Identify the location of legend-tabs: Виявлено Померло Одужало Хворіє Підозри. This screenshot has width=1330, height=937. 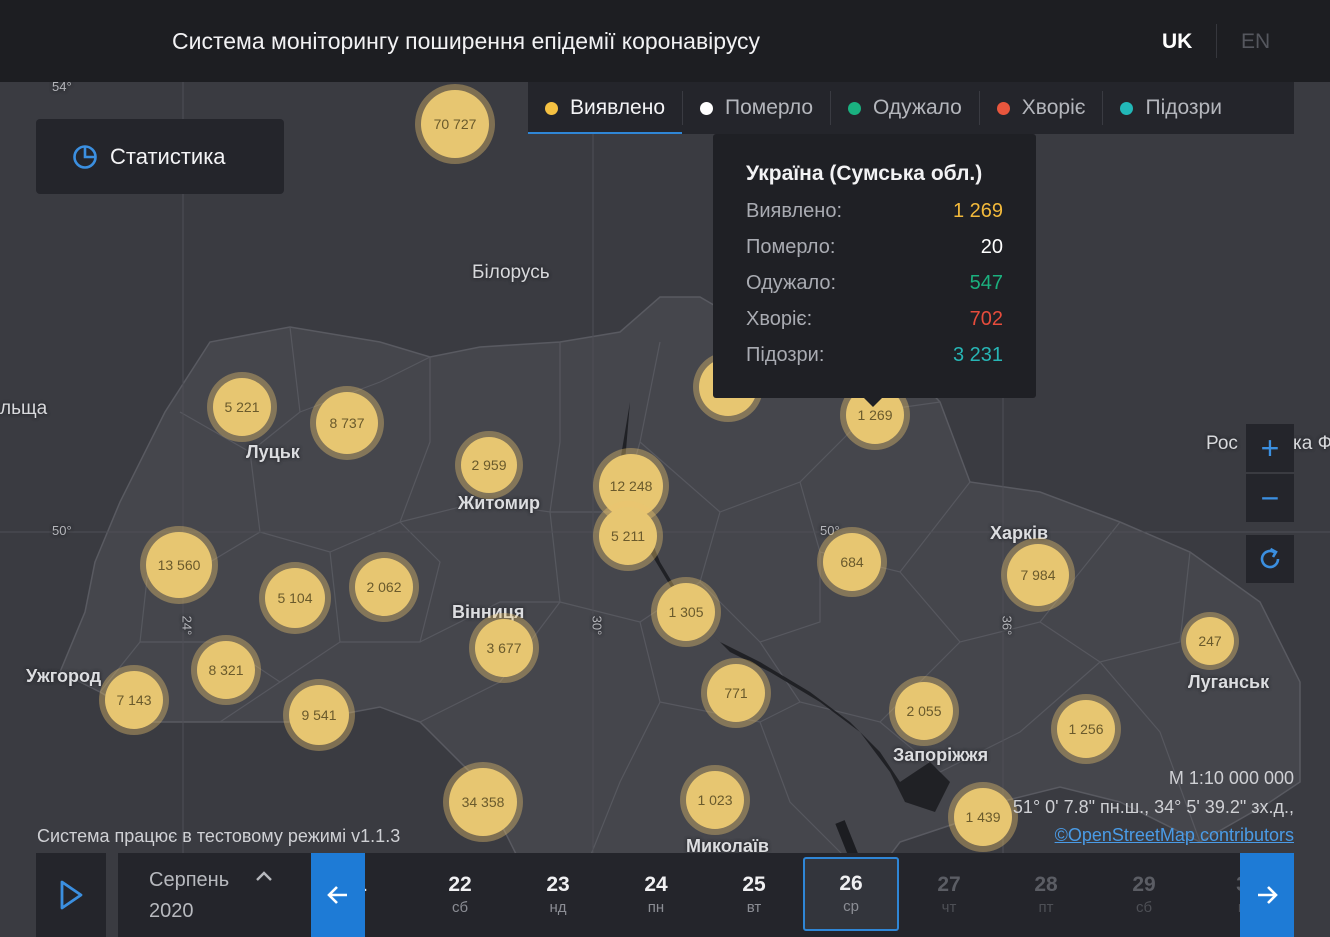
(911, 108).